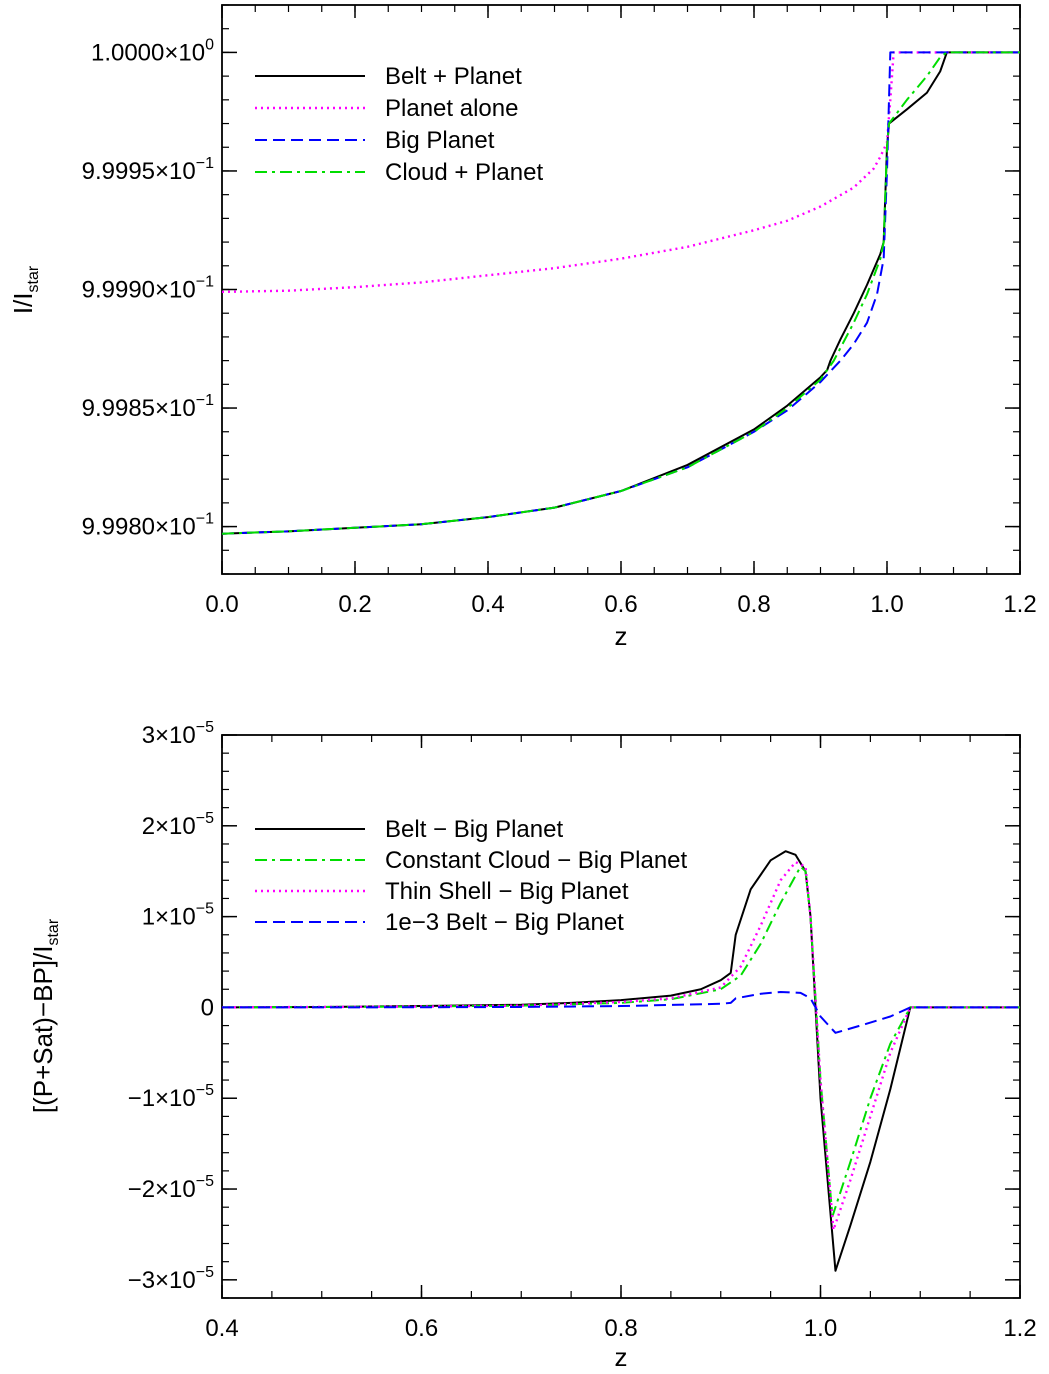  What do you see at coordinates (178, 916) in the screenshot?
I see `y-tick-label: 1×10⁻⁵` at bounding box center [178, 916].